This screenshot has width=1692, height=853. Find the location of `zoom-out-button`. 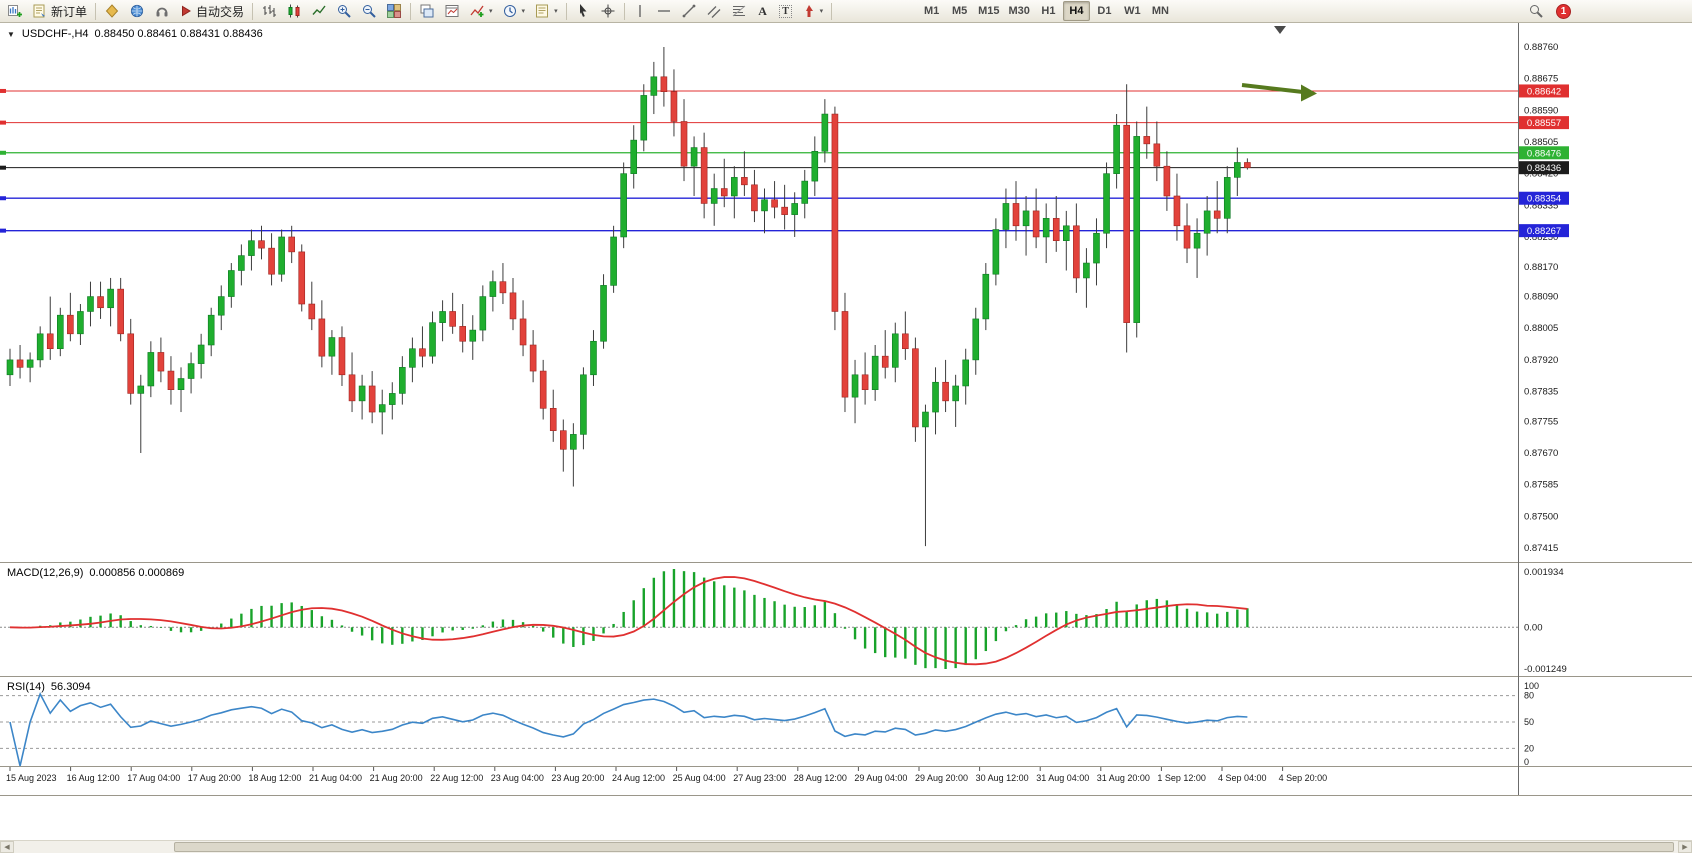

zoom-out-button is located at coordinates (369, 11).